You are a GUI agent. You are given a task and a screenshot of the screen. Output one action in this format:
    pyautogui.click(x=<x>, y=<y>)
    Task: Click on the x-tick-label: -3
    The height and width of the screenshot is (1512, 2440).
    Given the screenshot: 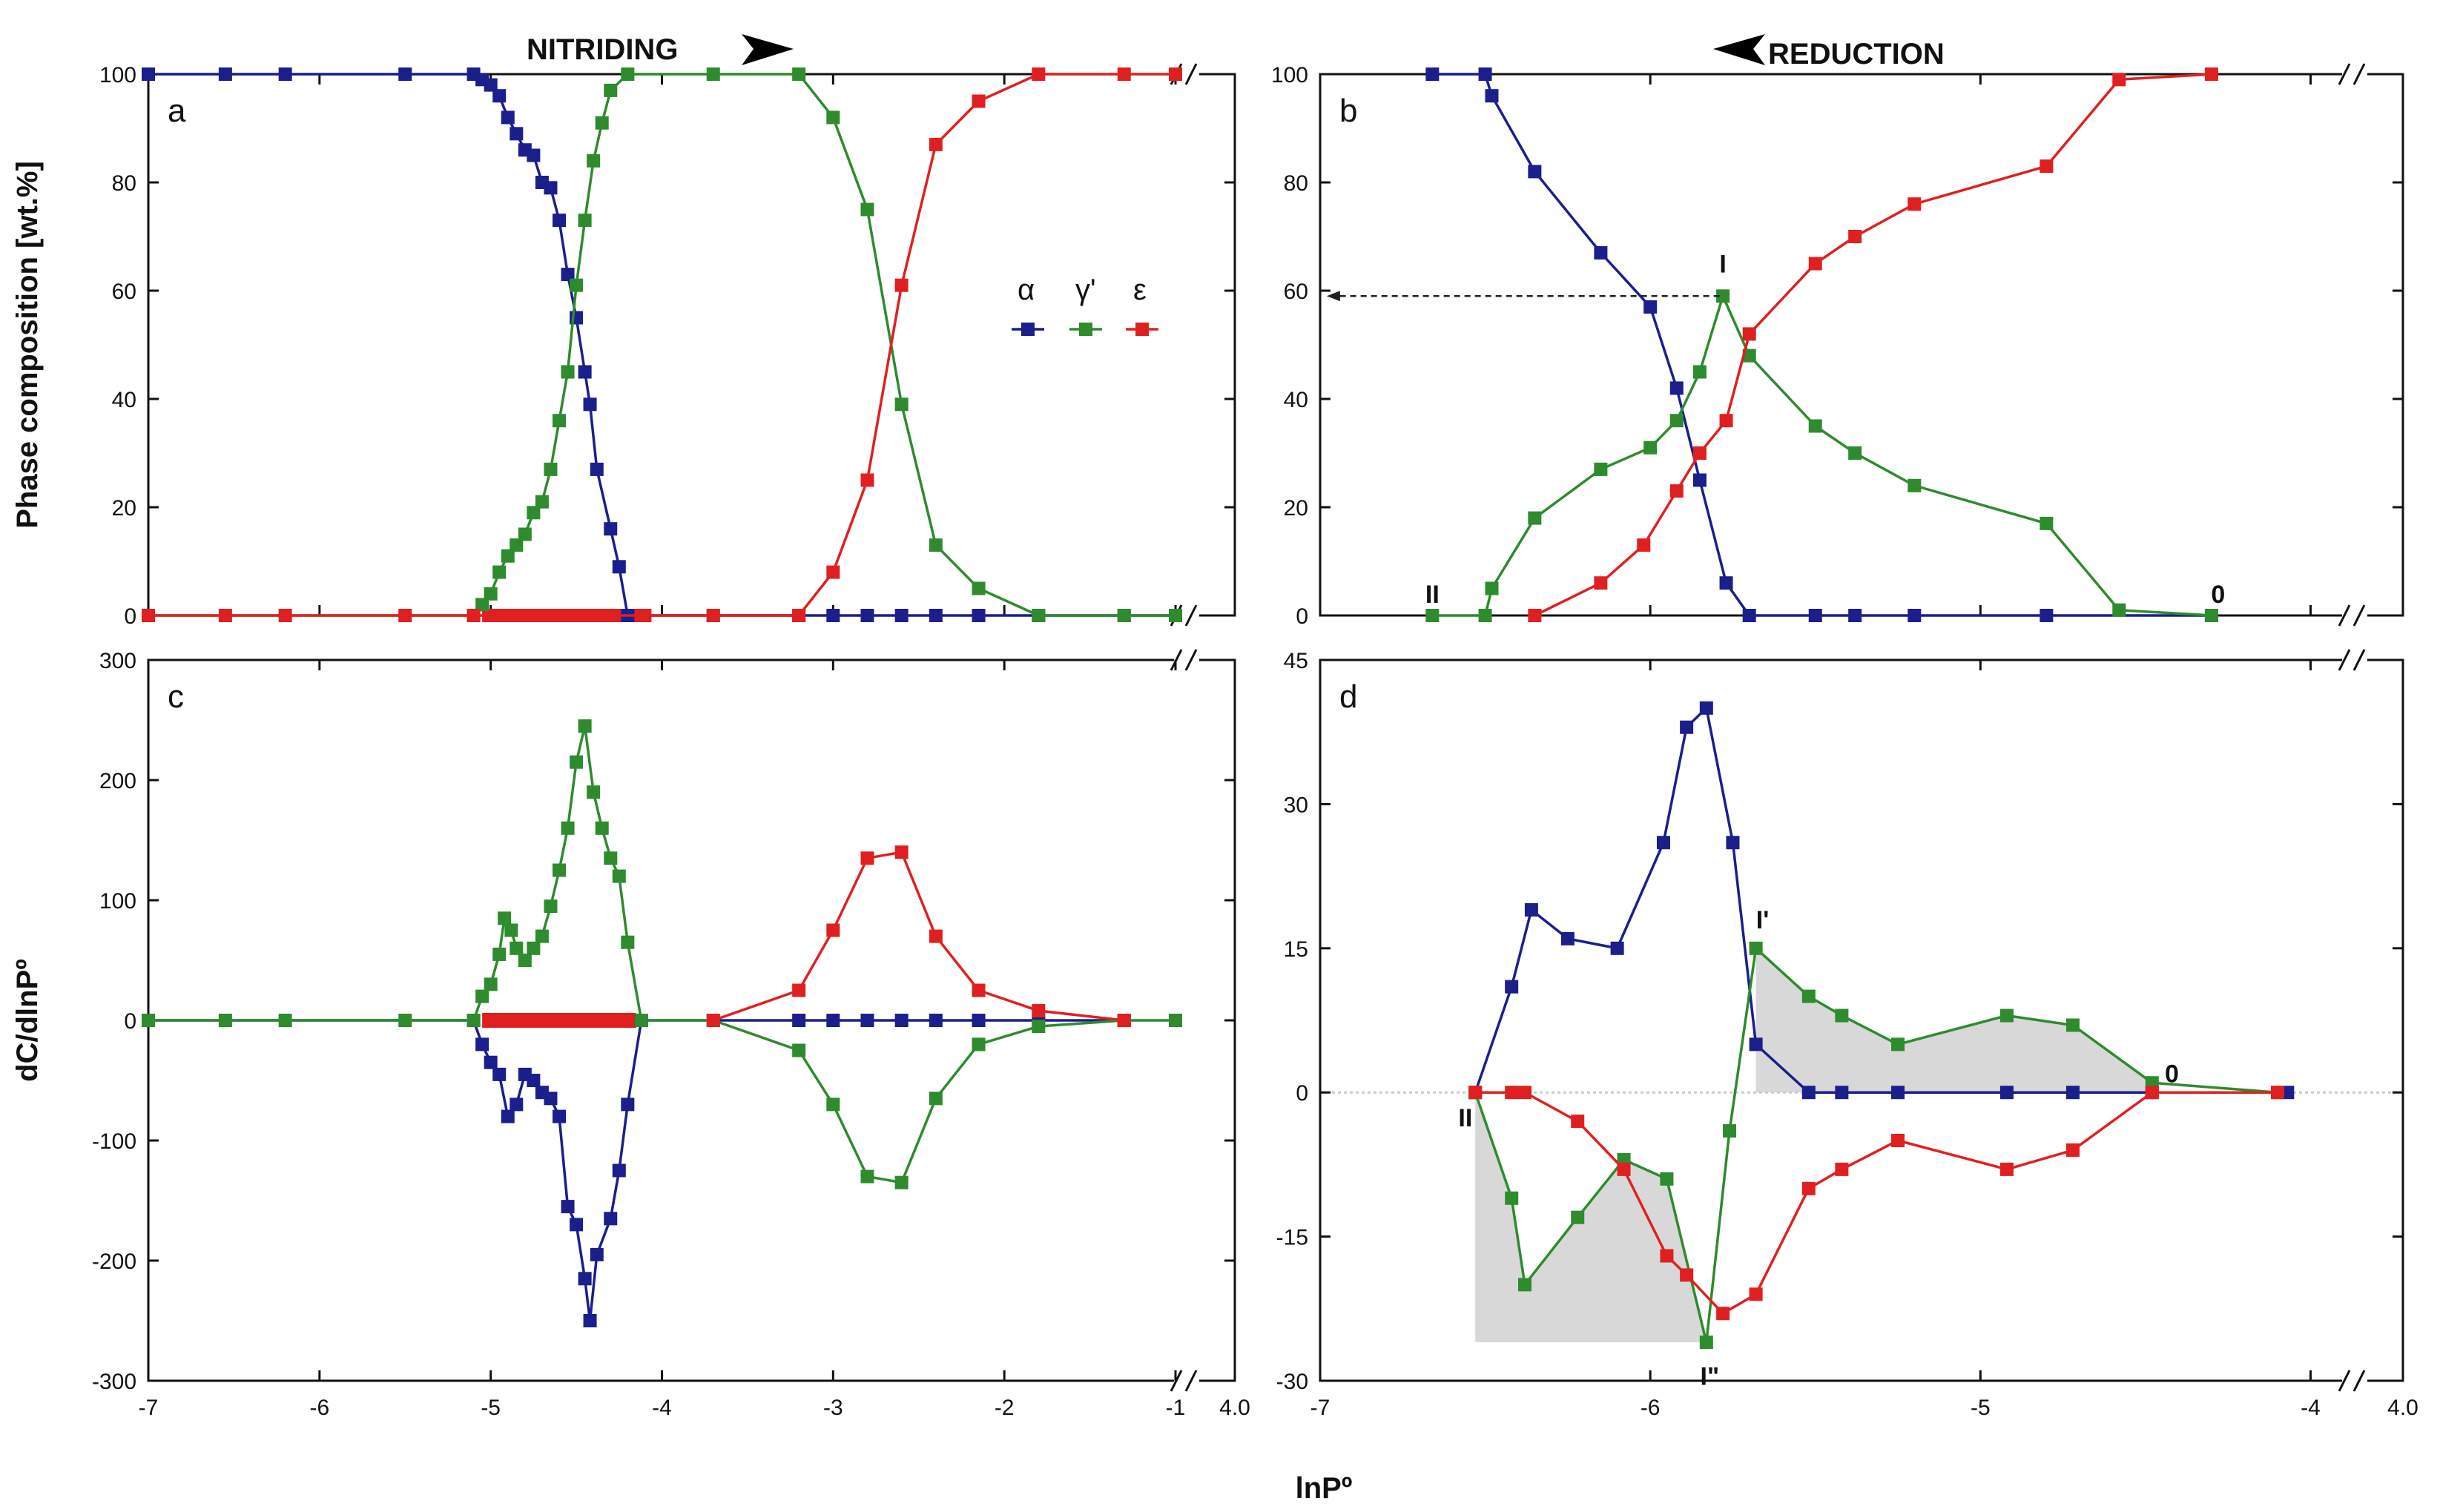 What is the action you would take?
    pyautogui.click(x=833, y=1408)
    